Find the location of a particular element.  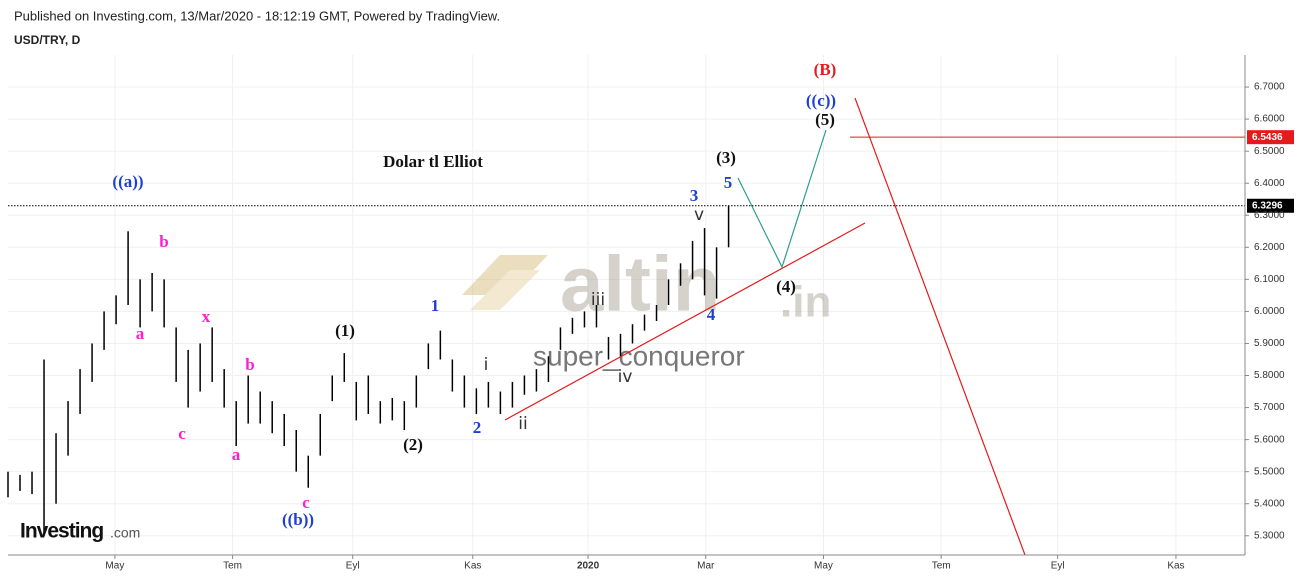

y-tick-label: 6.3000 is located at coordinates (1269, 215).